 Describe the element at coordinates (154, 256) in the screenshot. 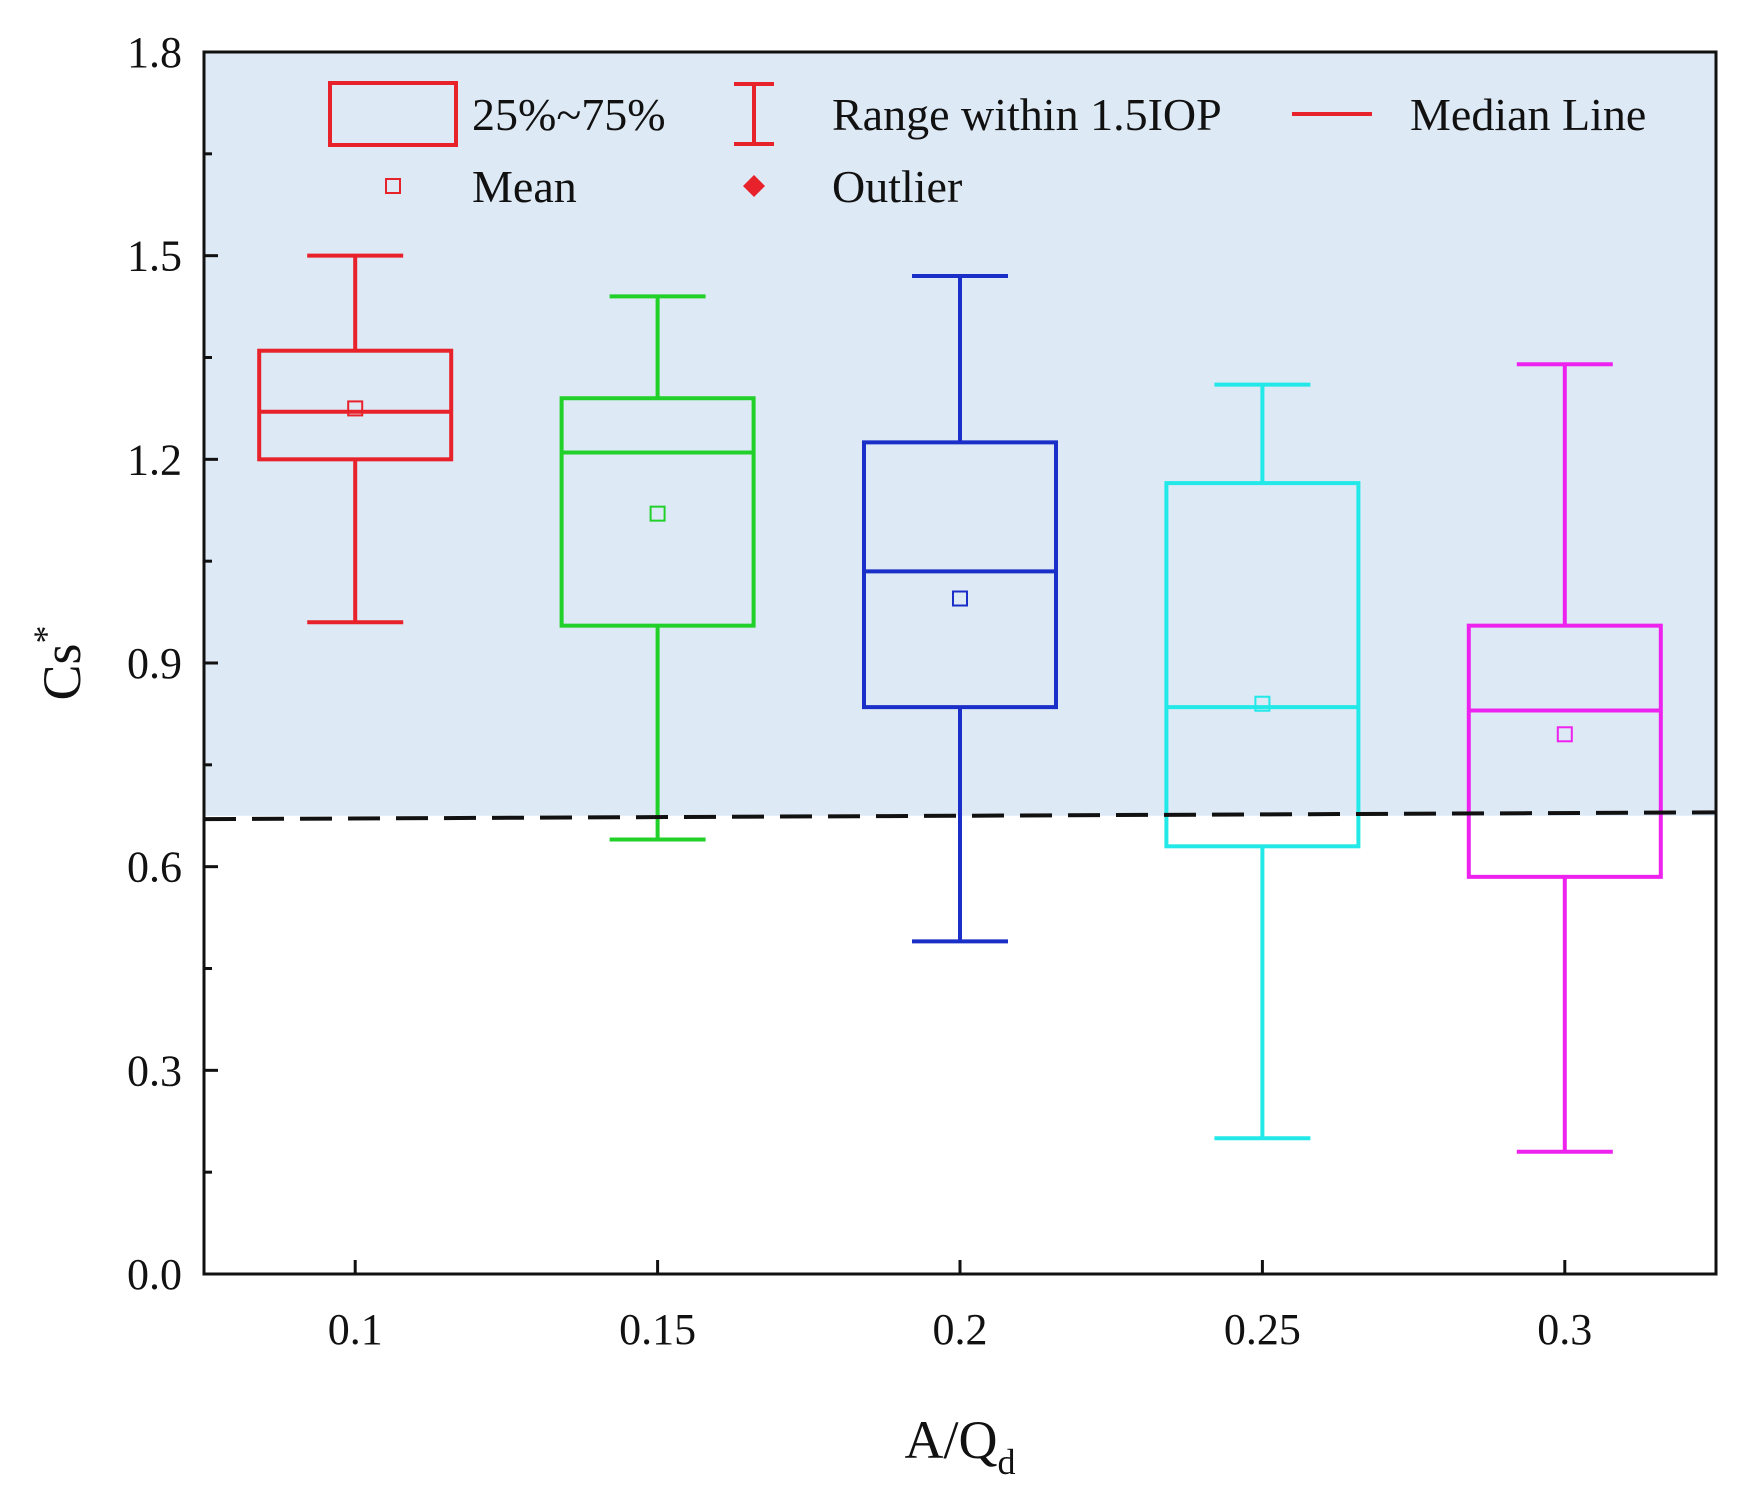

I see `y-tick-label-1.5: 1.5` at that location.